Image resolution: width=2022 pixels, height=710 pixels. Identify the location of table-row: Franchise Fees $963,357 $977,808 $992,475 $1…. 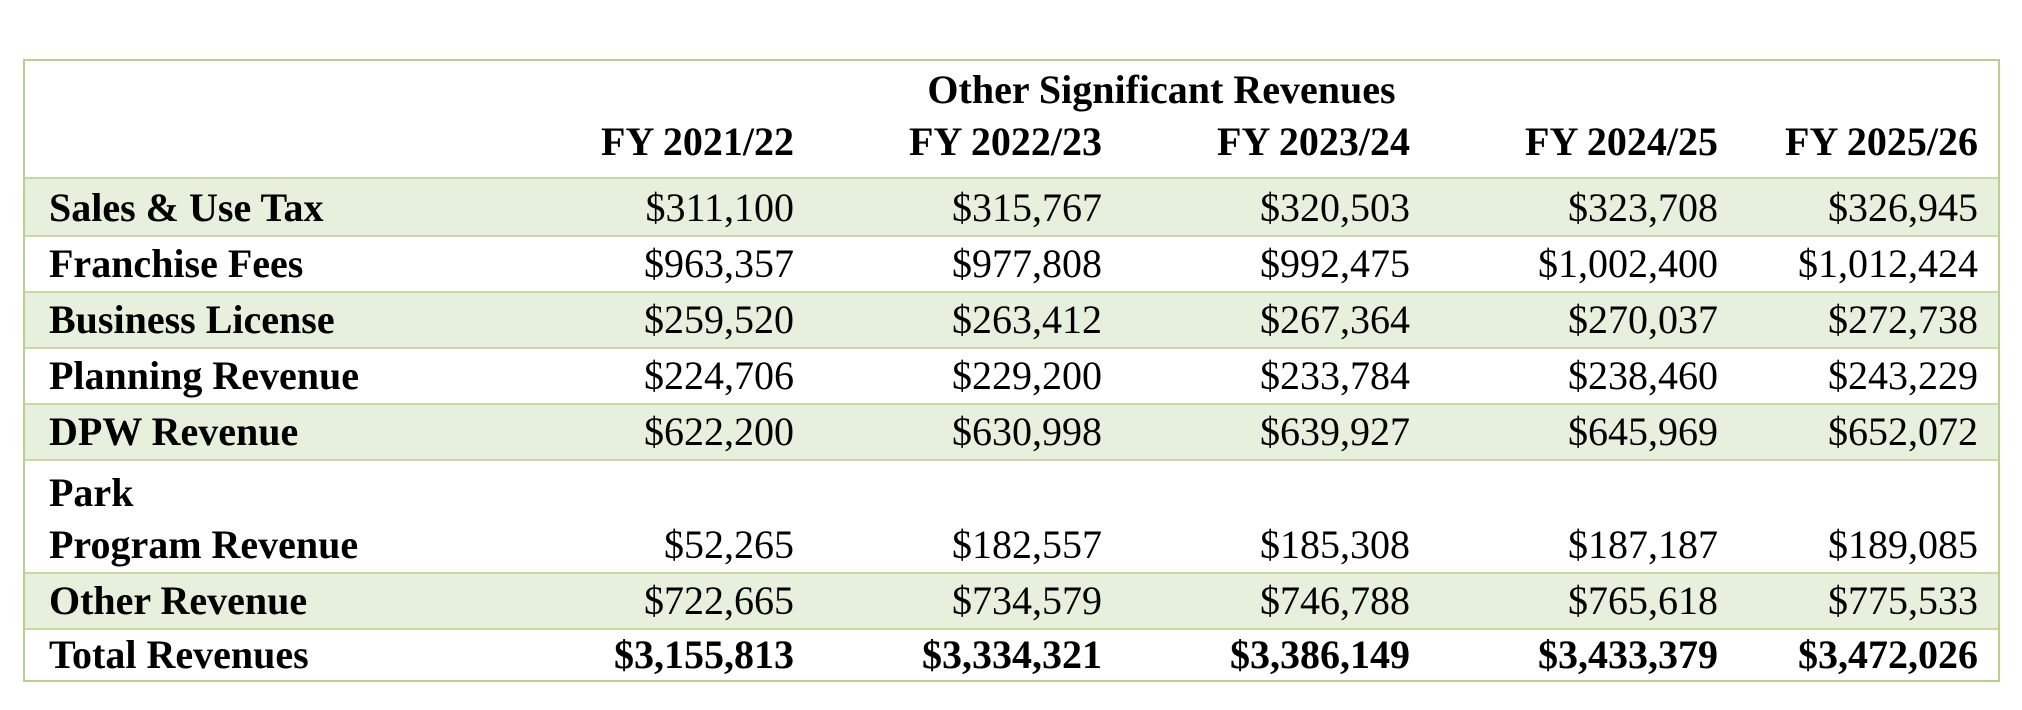
(1011, 263).